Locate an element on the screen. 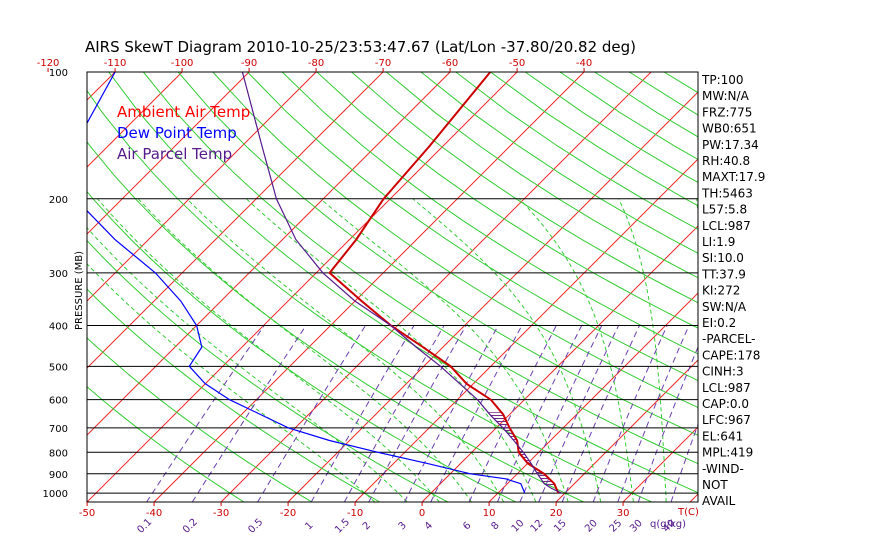 This screenshot has height=560, width=870. legend-air-parcel-temp: Air Parcel Temp is located at coordinates (174, 154).